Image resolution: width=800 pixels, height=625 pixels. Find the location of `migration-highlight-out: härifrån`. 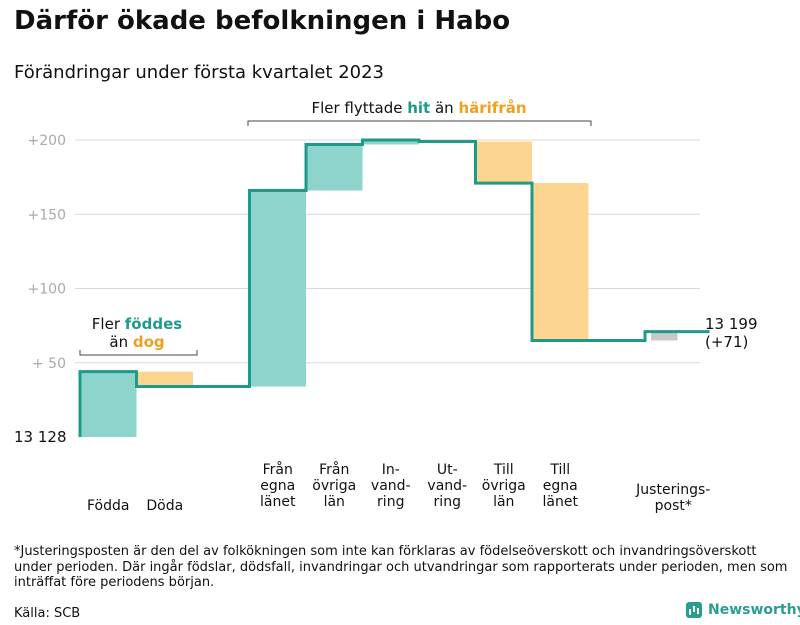

migration-highlight-out: härifrån is located at coordinates (492, 108).